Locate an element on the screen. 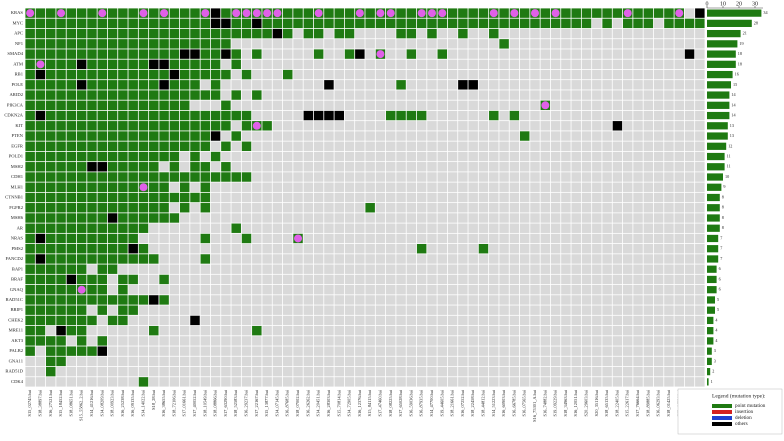 Image resolution: width=784 pixels, height=441 pixels. gene-label: EGFR is located at coordinates (17, 145).